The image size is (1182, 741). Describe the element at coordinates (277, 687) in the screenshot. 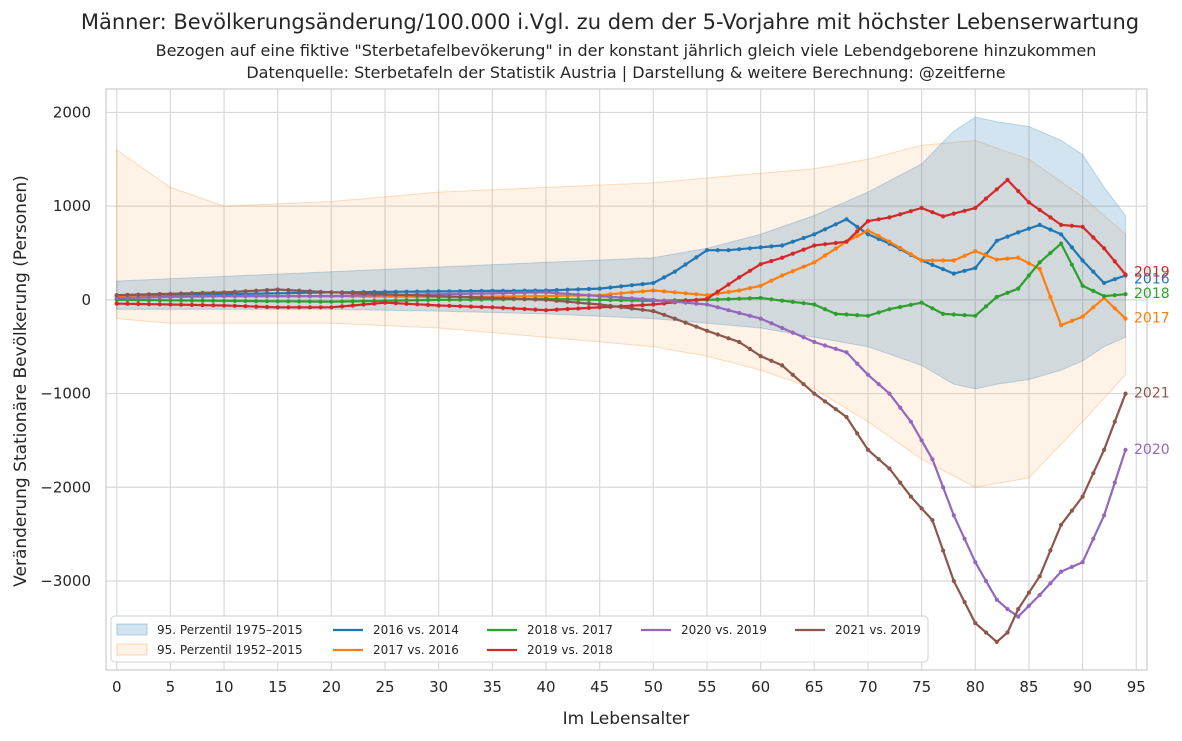

I see `x-tick-label: 15` at that location.